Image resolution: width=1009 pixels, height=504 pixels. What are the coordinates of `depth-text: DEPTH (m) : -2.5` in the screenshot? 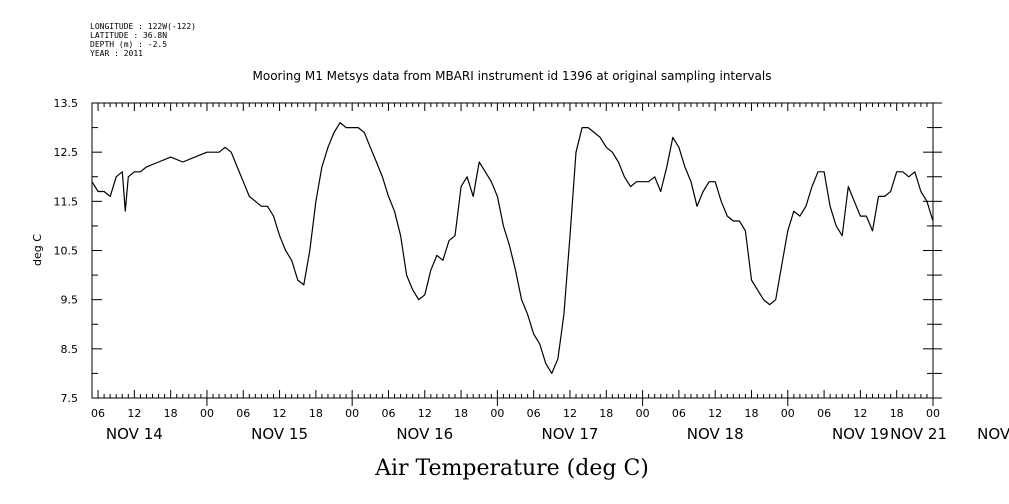 It's located at (129, 44).